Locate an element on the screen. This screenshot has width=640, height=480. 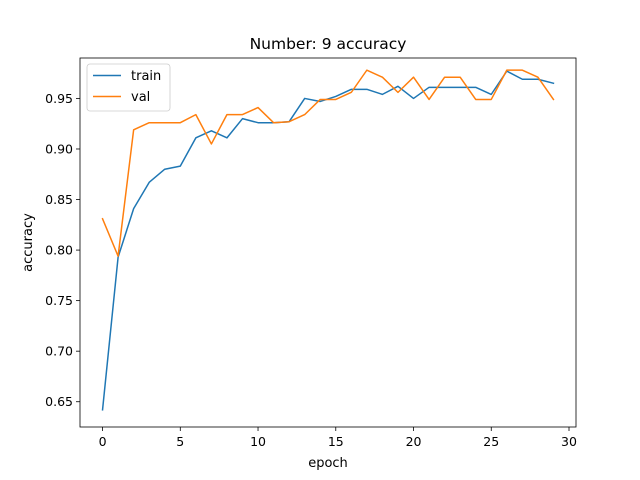
legend: train val is located at coordinates (128, 87).